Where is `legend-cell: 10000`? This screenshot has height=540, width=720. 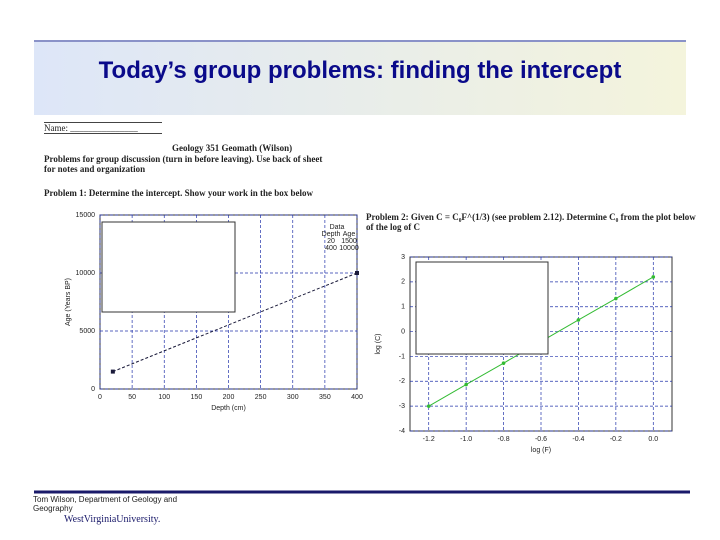 legend-cell: 10000 is located at coordinates (349, 248).